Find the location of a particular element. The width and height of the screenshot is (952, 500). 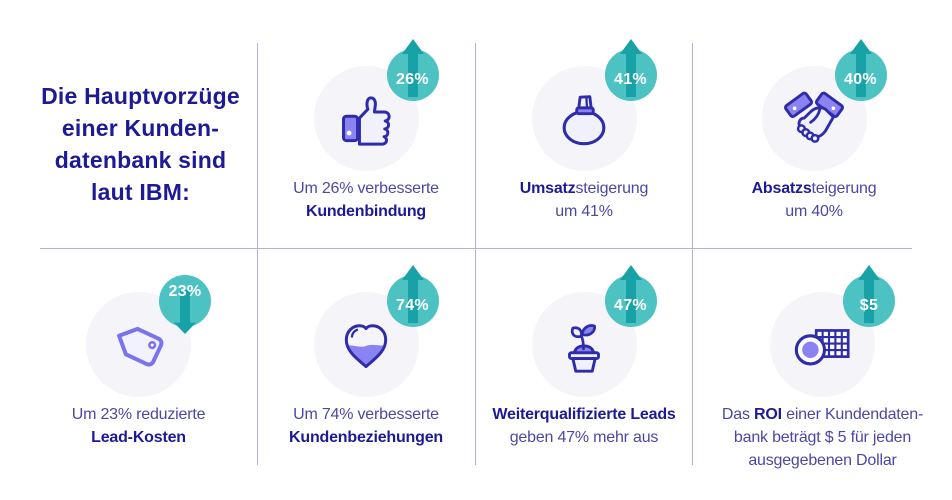

benefit-card-lead-kosten: 23% Um 23% reduzierte Lead-Kosten is located at coordinates (138, 362).